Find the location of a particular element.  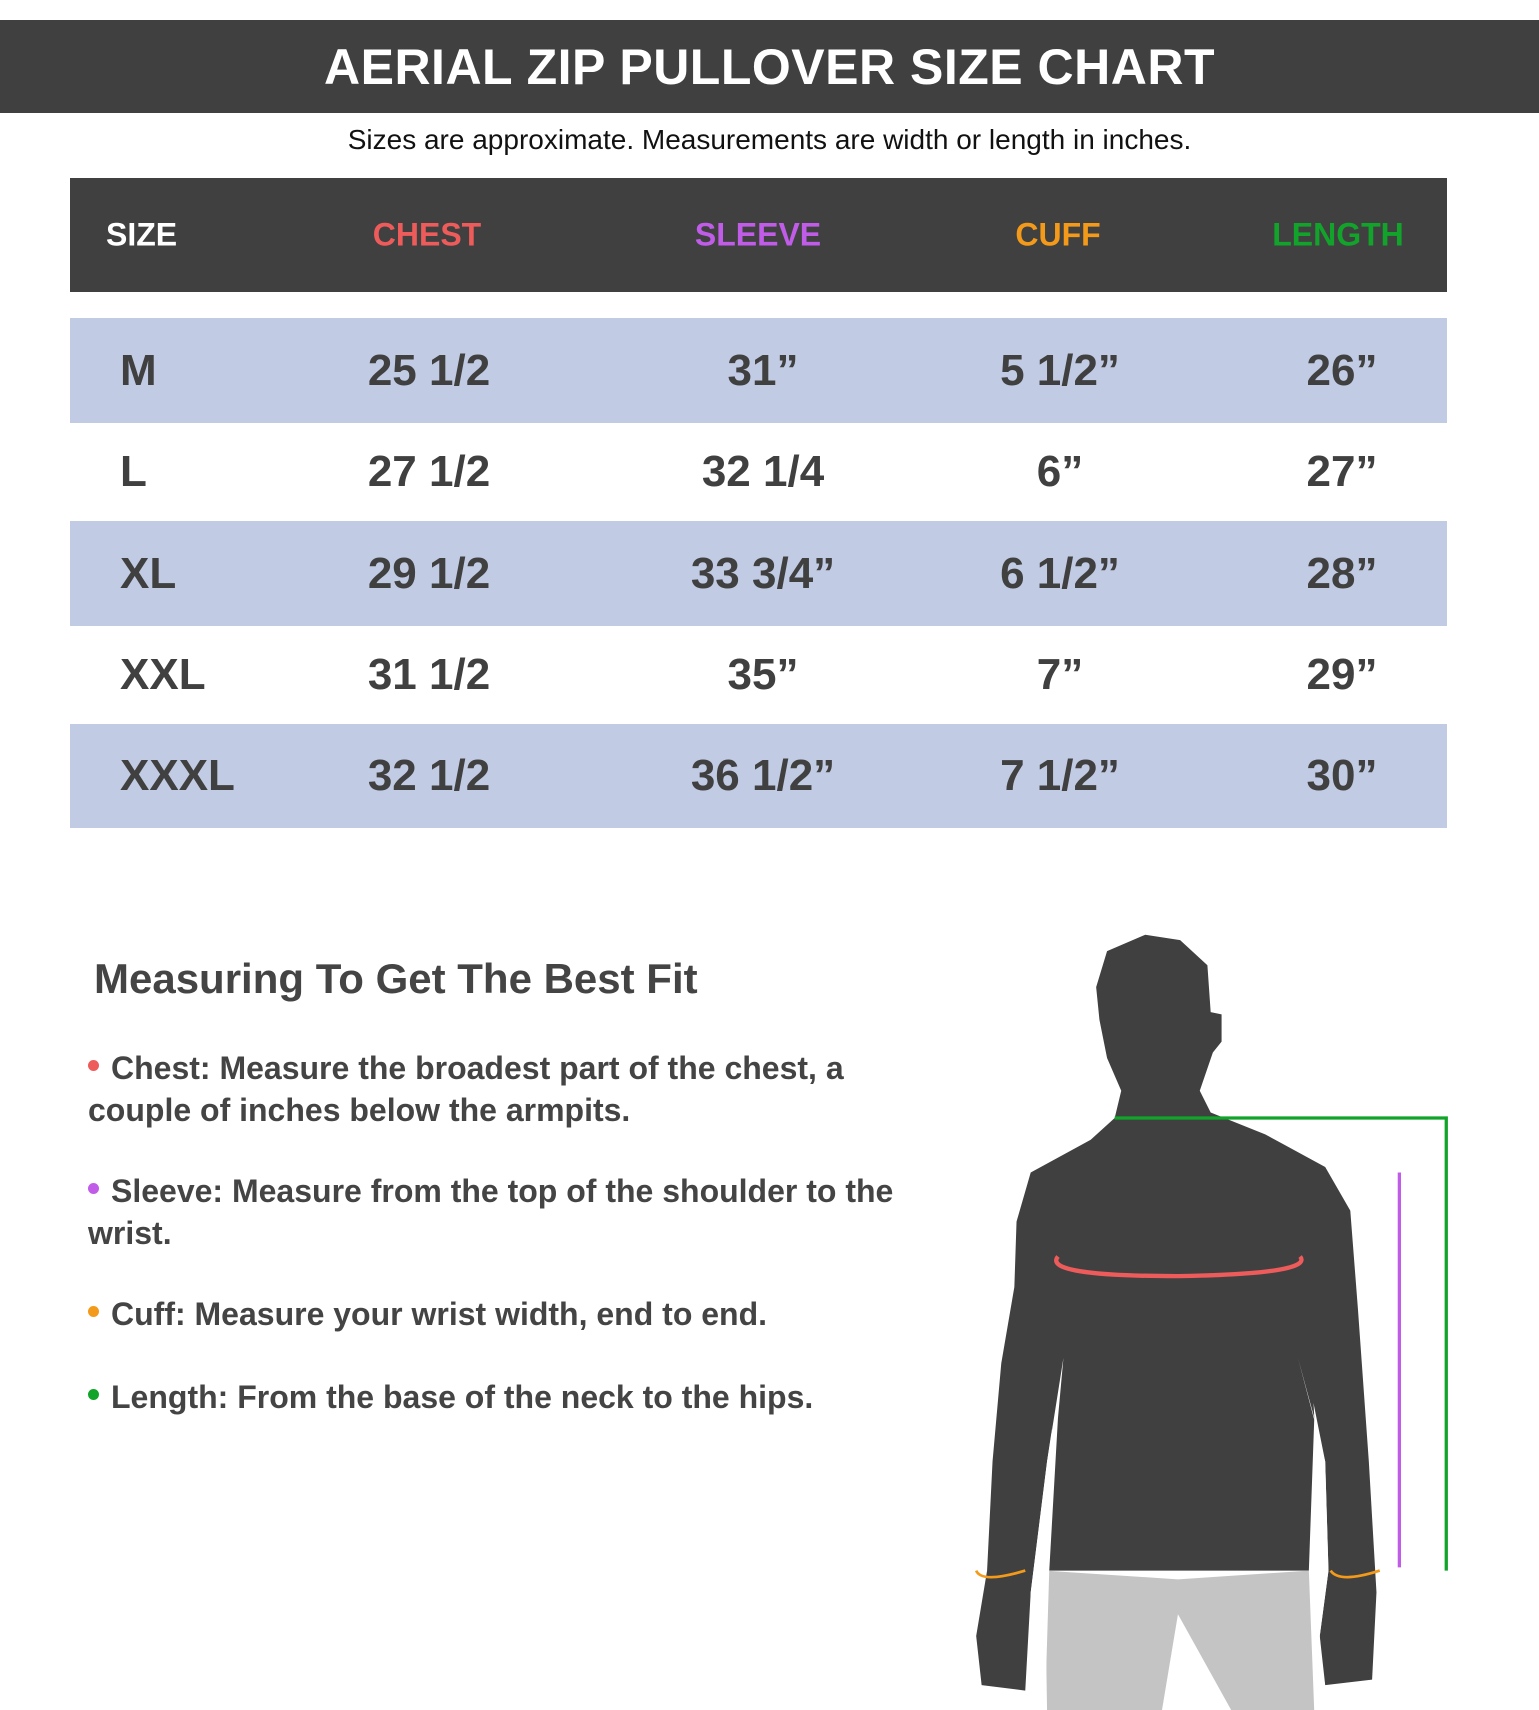

header-chest: CHEST is located at coordinates (427, 234).